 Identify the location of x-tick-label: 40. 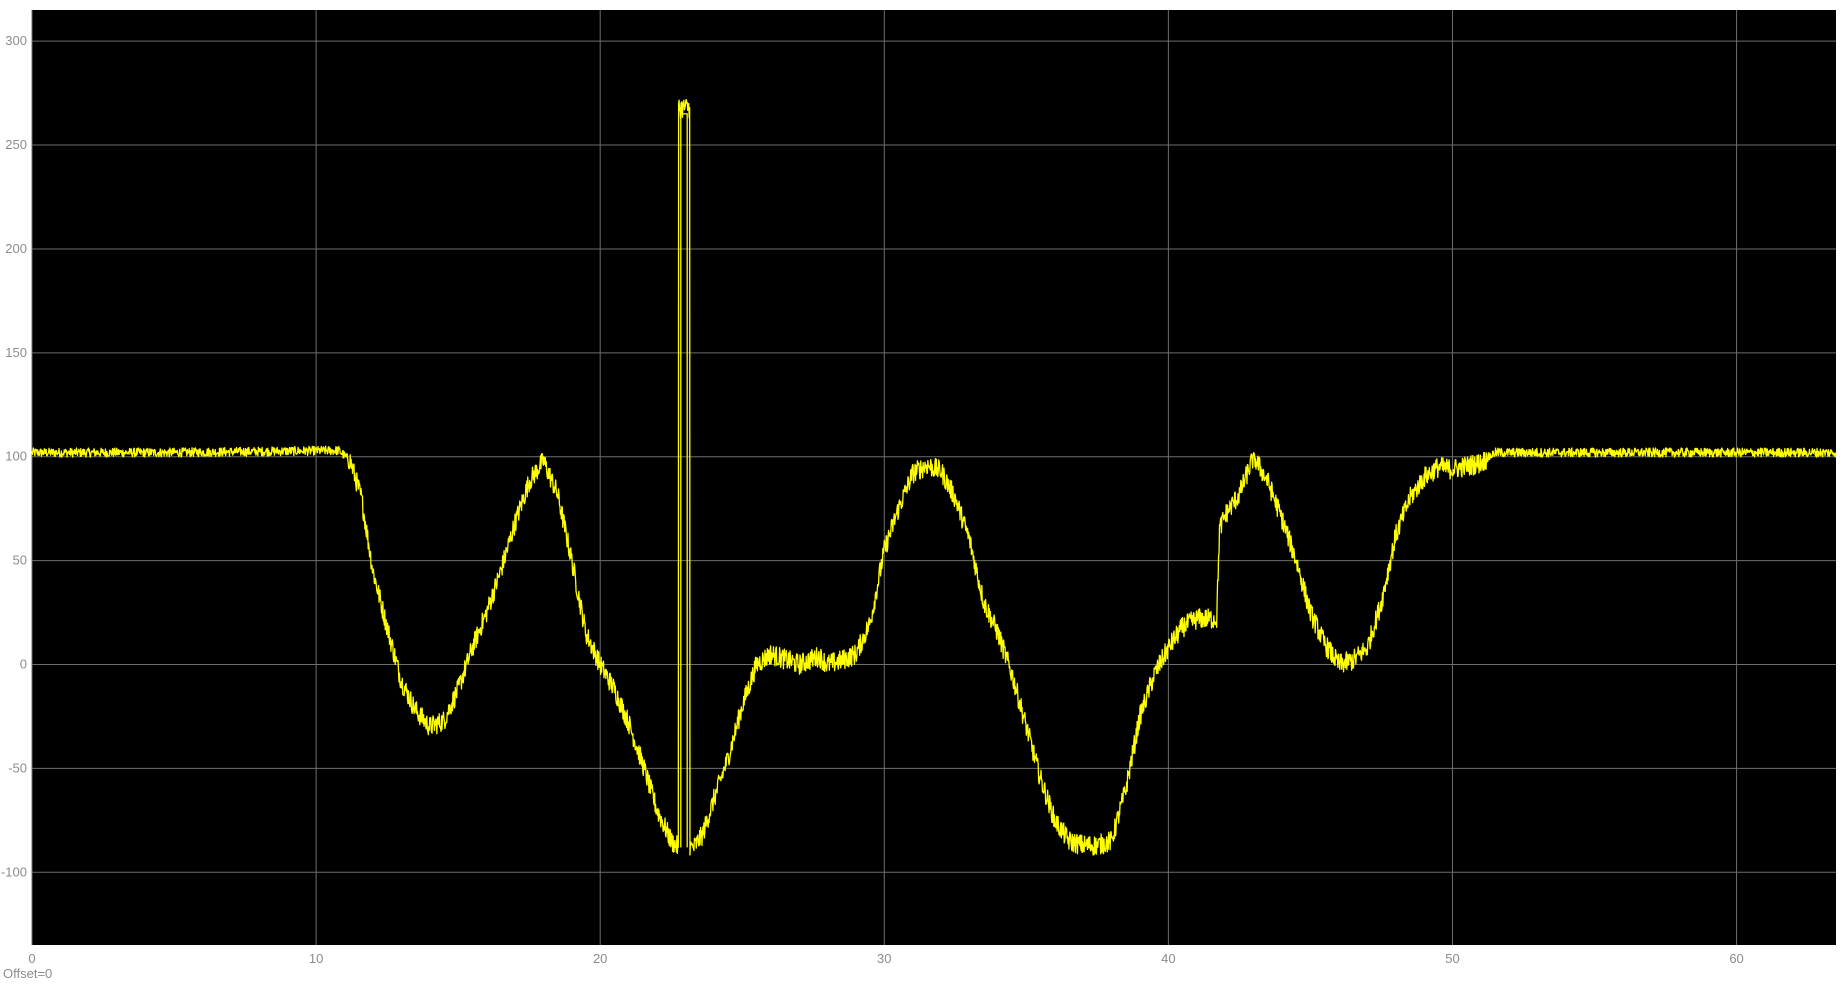
(1168, 958).